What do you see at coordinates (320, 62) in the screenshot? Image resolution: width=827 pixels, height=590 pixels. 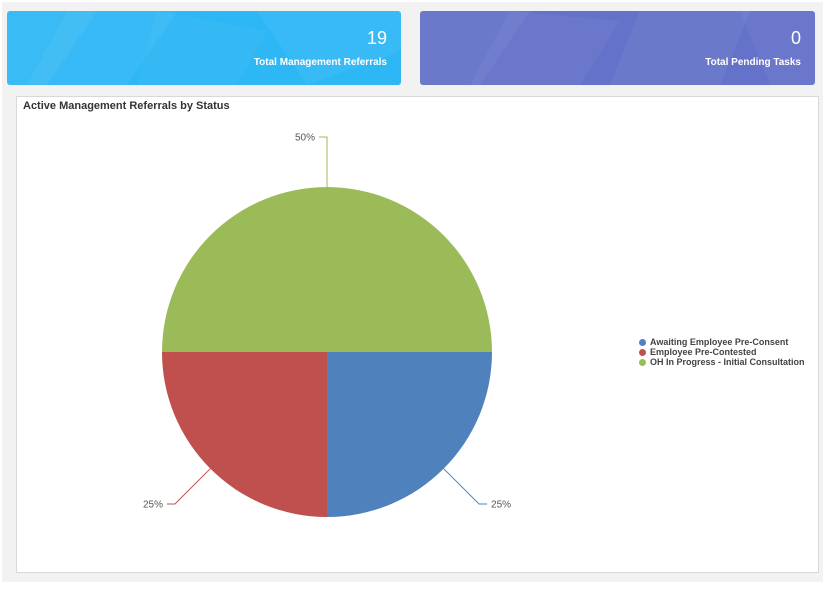 I see `total-management-referrals-label: Total Management Referrals` at bounding box center [320, 62].